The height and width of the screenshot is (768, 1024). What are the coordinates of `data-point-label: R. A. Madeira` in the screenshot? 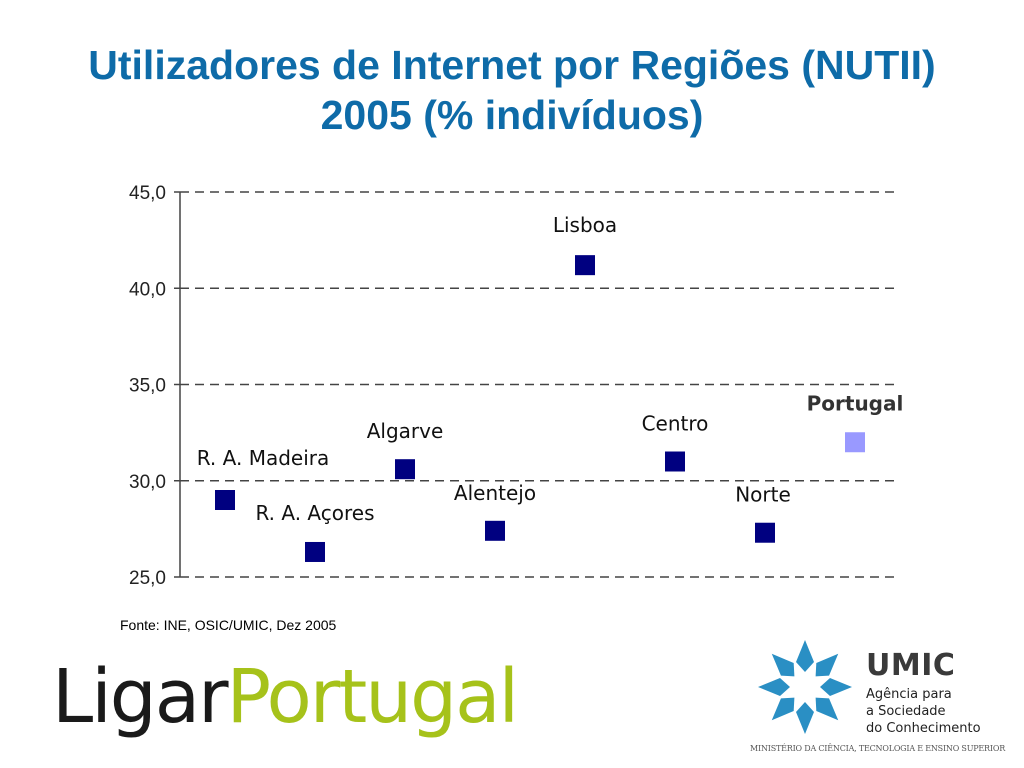 It's located at (263, 458).